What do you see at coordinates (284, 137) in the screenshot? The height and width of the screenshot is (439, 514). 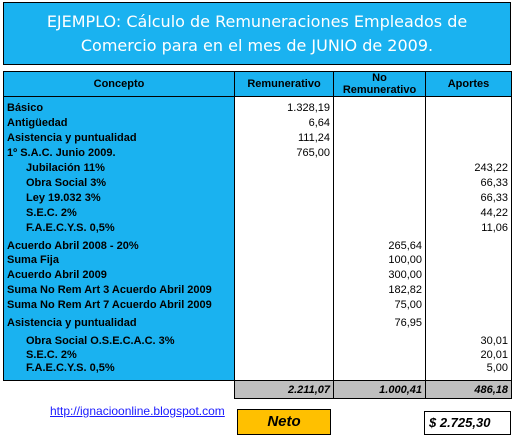 I see `remunerativo-cell: 111,24` at bounding box center [284, 137].